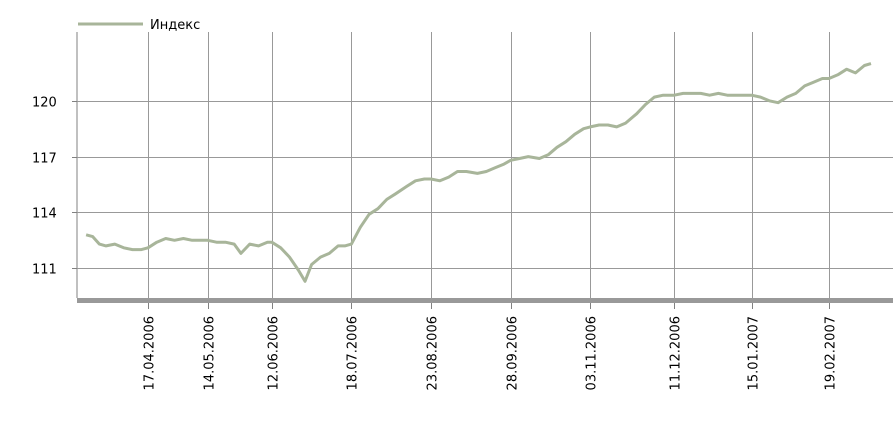 The width and height of the screenshot is (893, 447). I want to click on y-tick-label: 120, so click(44, 103).